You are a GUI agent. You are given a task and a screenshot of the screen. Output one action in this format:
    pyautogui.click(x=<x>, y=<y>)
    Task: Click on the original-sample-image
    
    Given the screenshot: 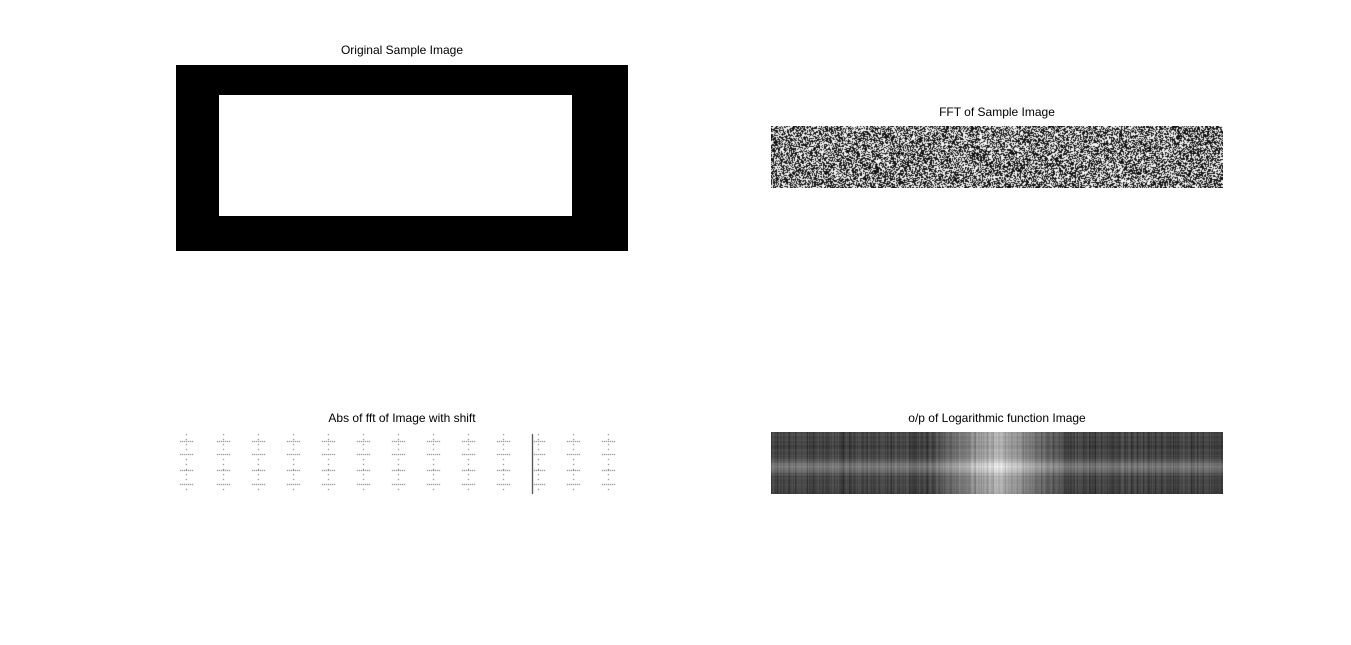 What is the action you would take?
    pyautogui.click(x=402, y=158)
    